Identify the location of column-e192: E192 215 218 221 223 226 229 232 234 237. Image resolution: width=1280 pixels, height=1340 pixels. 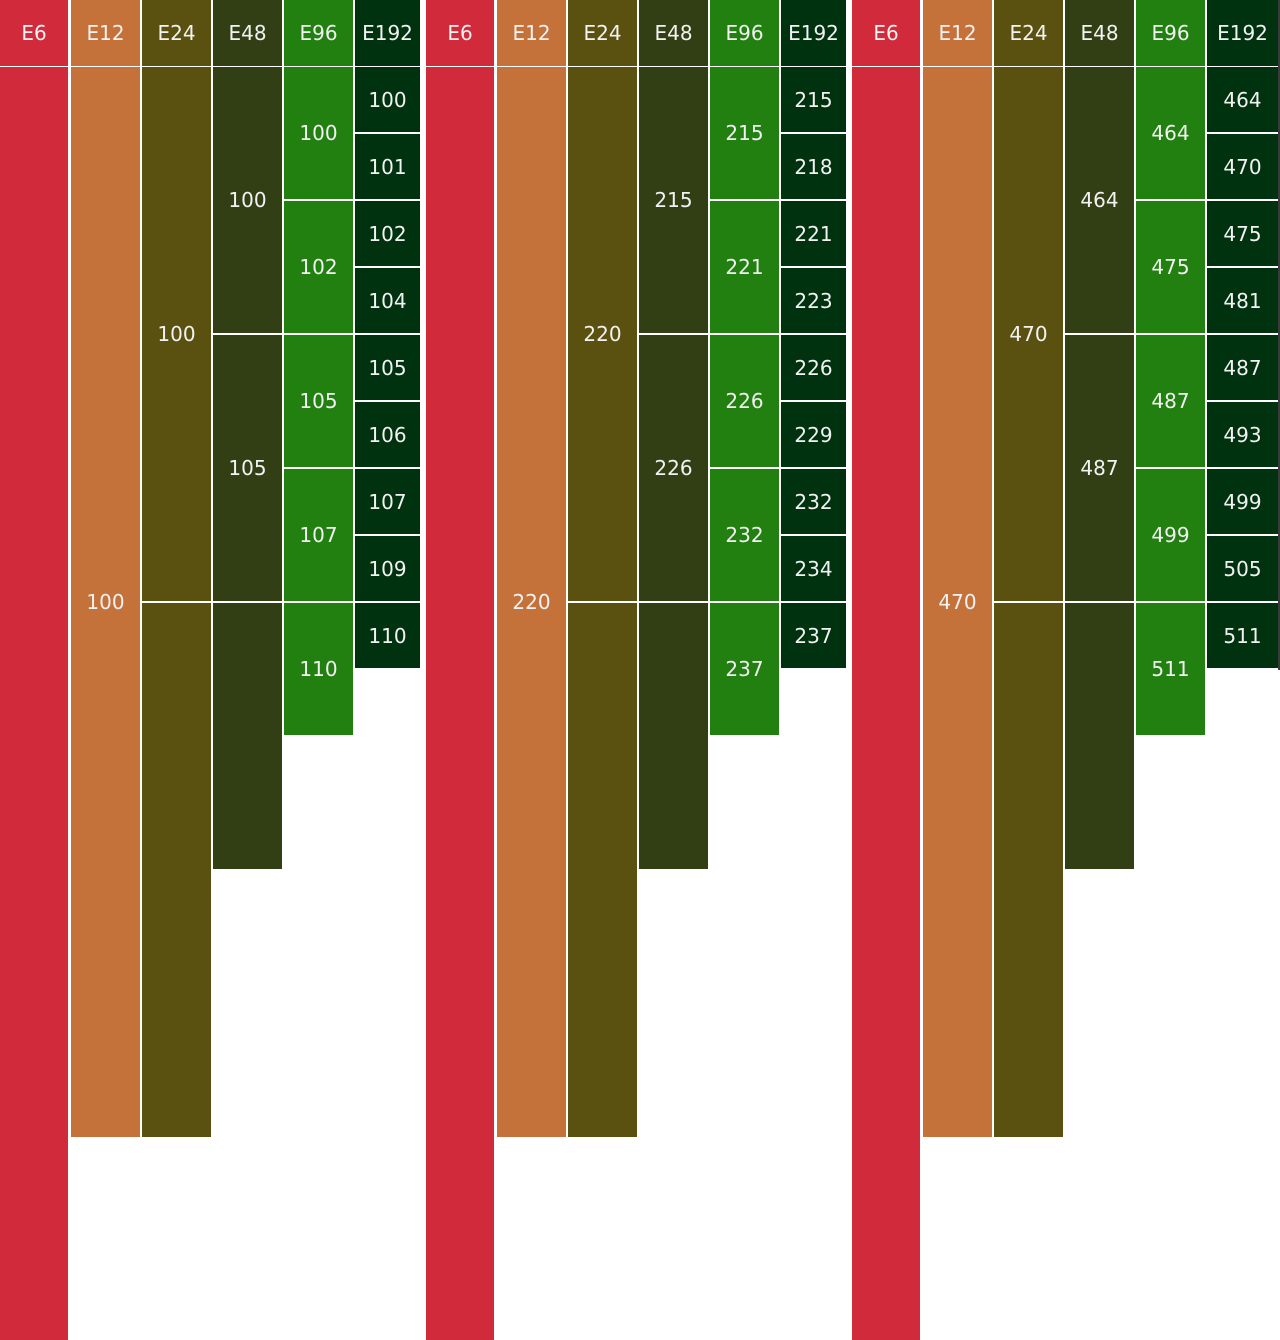
(813, 335).